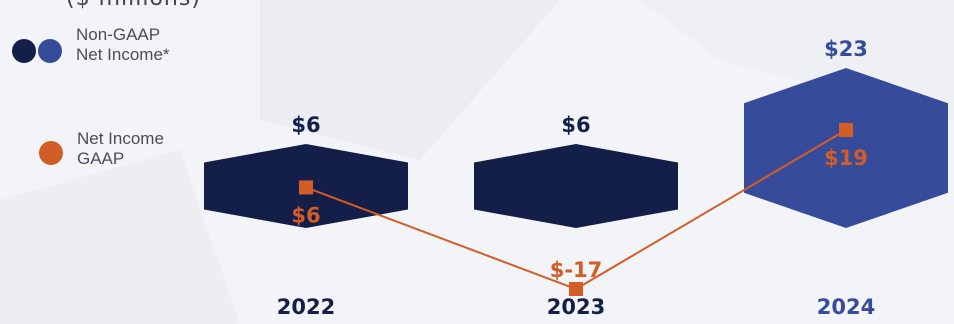 The width and height of the screenshot is (954, 324). What do you see at coordinates (846, 49) in the screenshot?
I see `non-gaap-value-label: $23` at bounding box center [846, 49].